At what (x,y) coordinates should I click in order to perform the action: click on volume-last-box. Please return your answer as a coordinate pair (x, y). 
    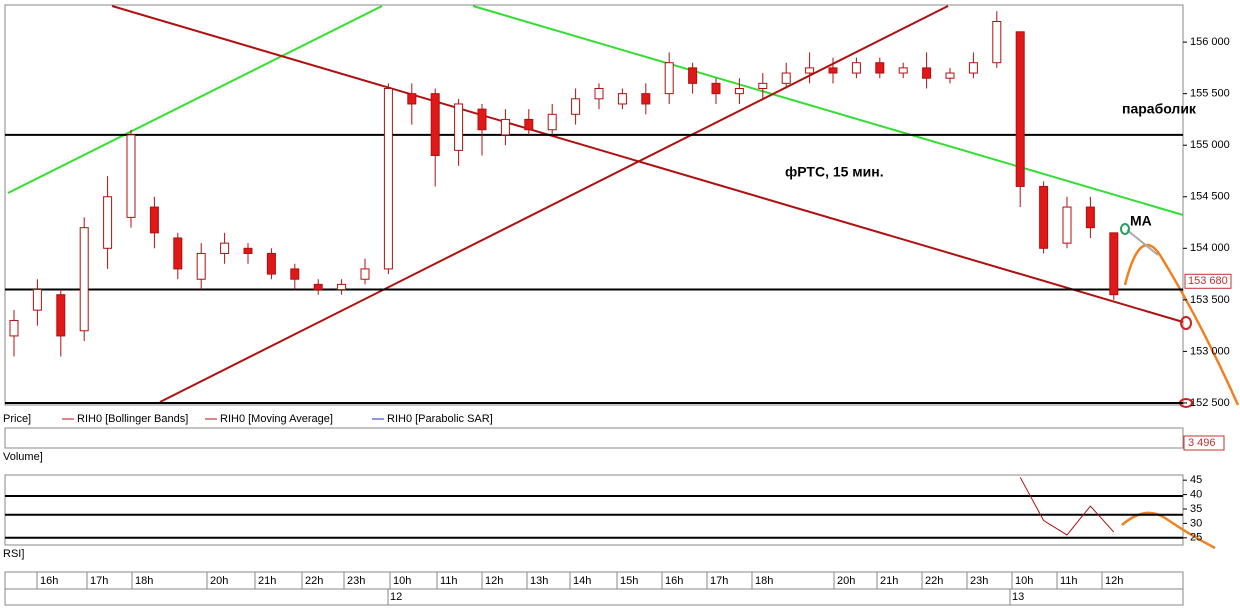
    Looking at the image, I should click on (1204, 443).